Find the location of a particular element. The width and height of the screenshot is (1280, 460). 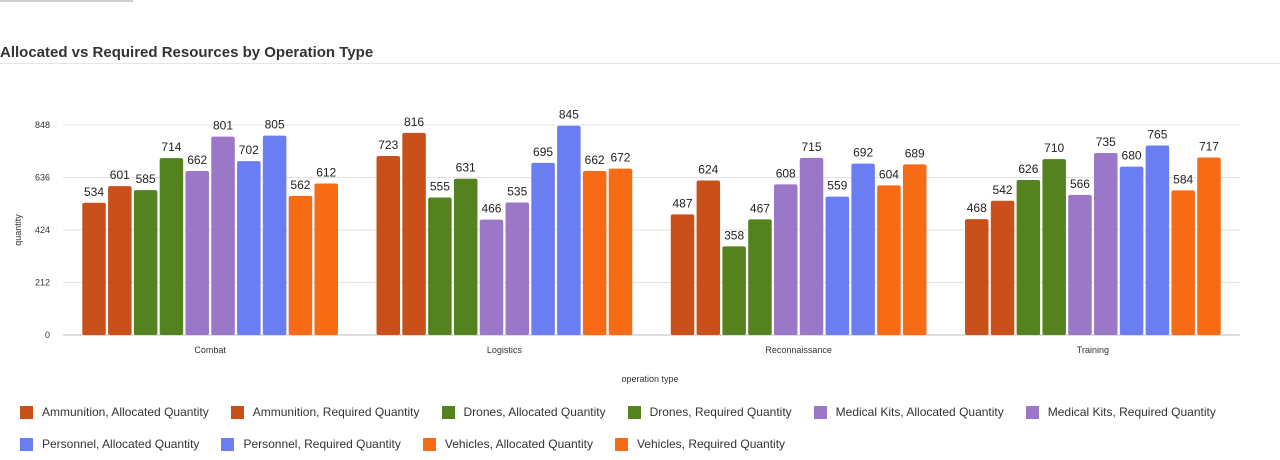

data-label: 535 is located at coordinates (517, 192).